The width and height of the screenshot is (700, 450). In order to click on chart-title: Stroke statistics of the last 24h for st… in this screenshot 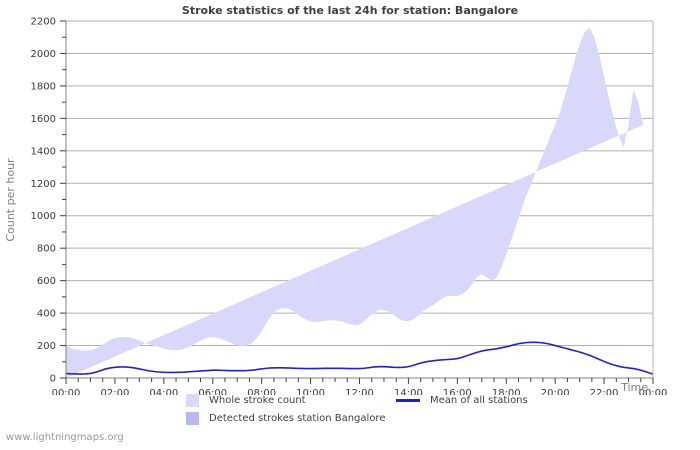, I will do `click(350, 10)`.